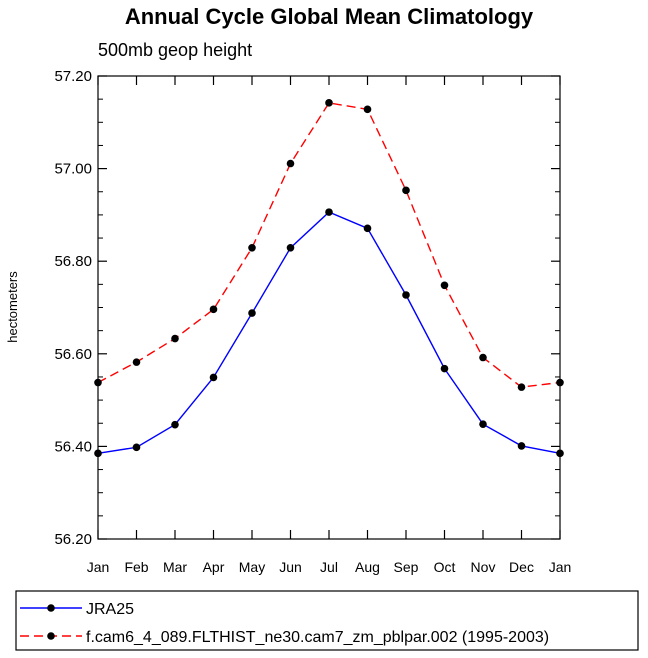 The height and width of the screenshot is (658, 648). Describe the element at coordinates (73, 76) in the screenshot. I see `y-tick-label: 57.20` at that location.